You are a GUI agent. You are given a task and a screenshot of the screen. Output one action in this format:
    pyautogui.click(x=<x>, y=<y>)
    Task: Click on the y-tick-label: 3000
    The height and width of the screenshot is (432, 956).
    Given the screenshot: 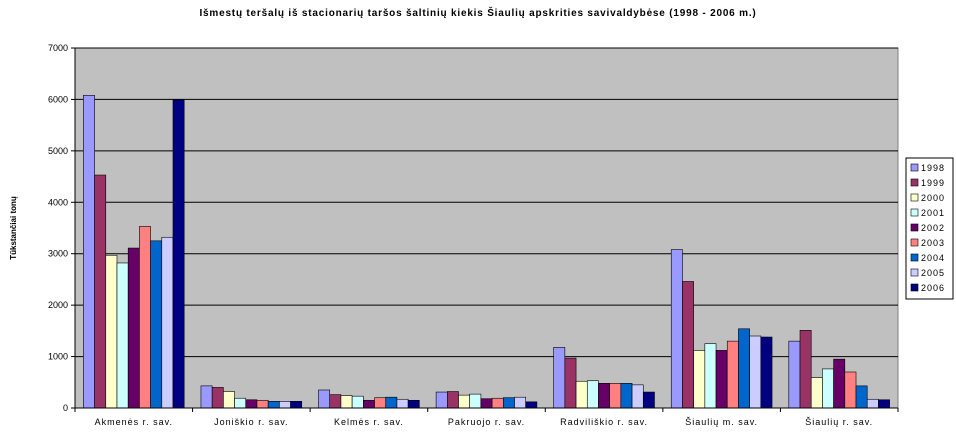 What is the action you would take?
    pyautogui.click(x=58, y=254)
    